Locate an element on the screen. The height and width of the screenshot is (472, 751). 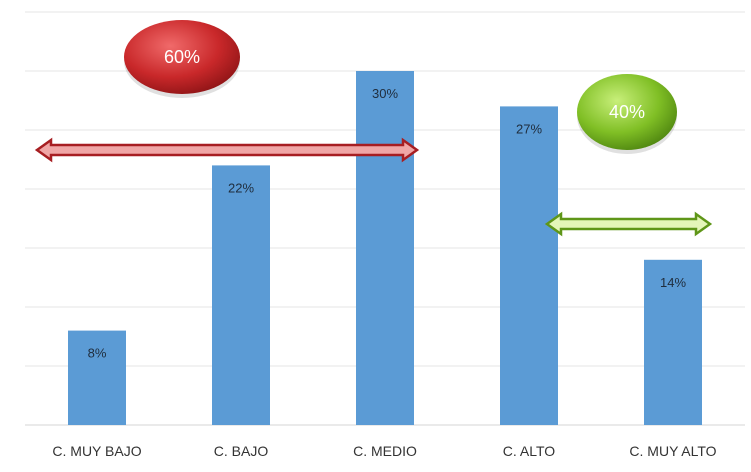
x-tick-label: C. MUY BAJO is located at coordinates (96, 451).